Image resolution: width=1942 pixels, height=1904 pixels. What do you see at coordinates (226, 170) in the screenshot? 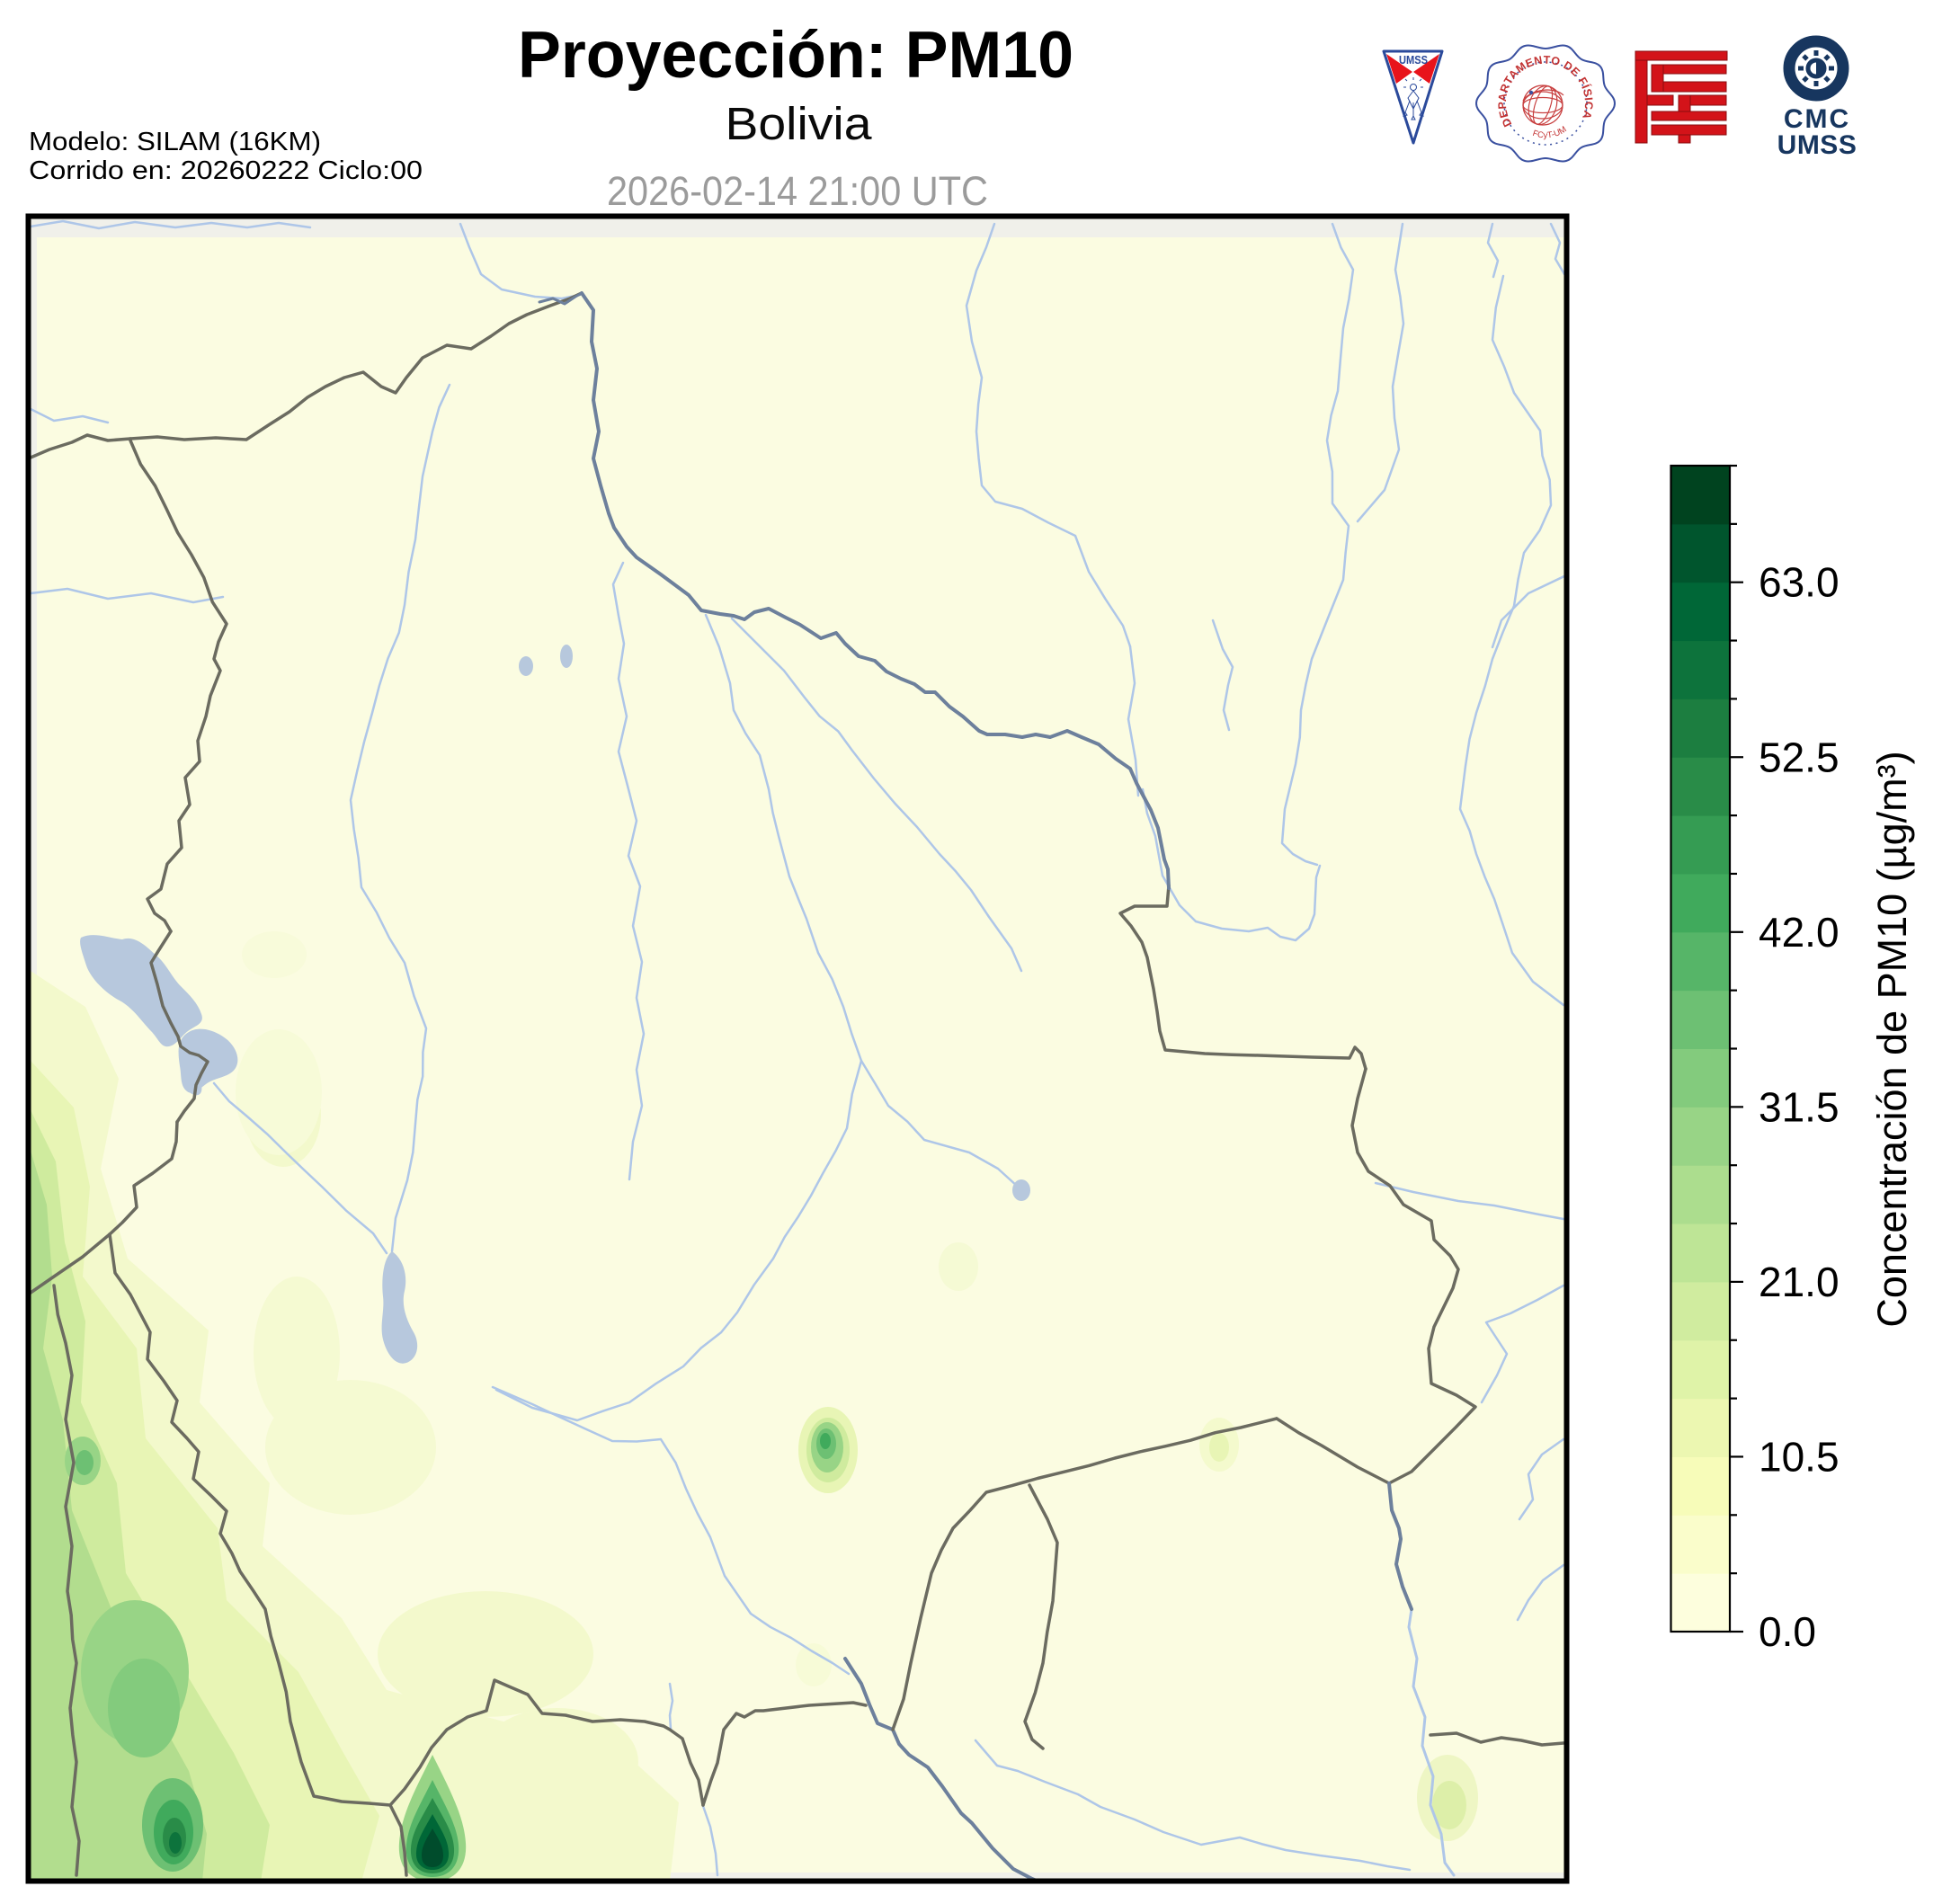
I see `svg-text: Corrido en: 20260222 Ciclo:00` at bounding box center [226, 170].